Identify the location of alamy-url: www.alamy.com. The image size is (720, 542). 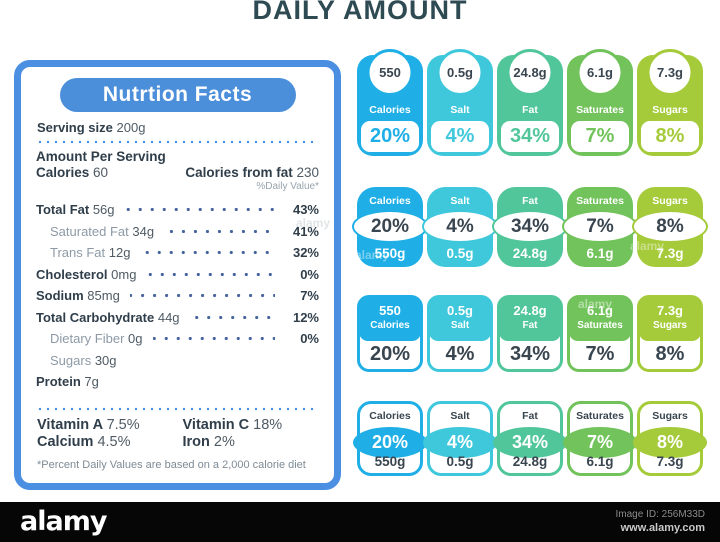
(662, 528).